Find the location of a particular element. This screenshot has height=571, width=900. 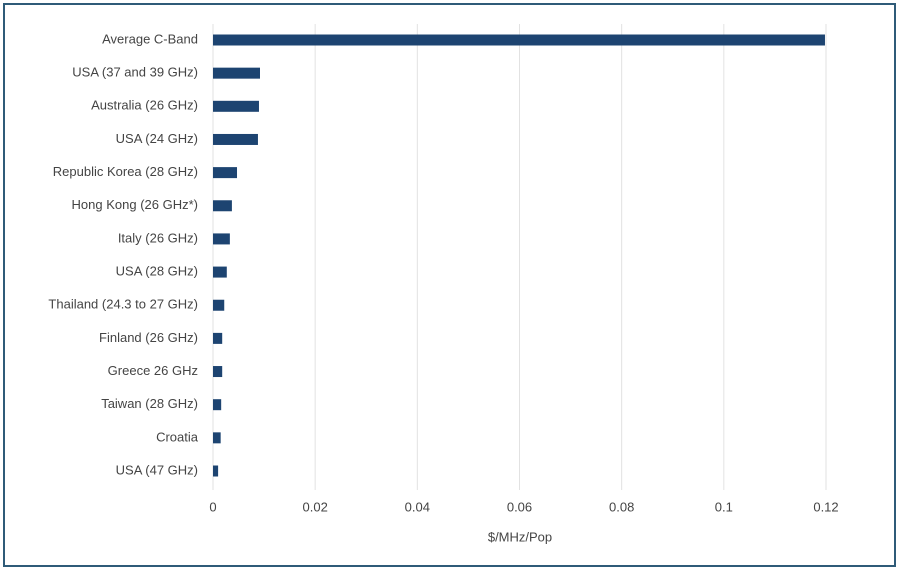

x-tick-label: 0.02 is located at coordinates (315, 506).